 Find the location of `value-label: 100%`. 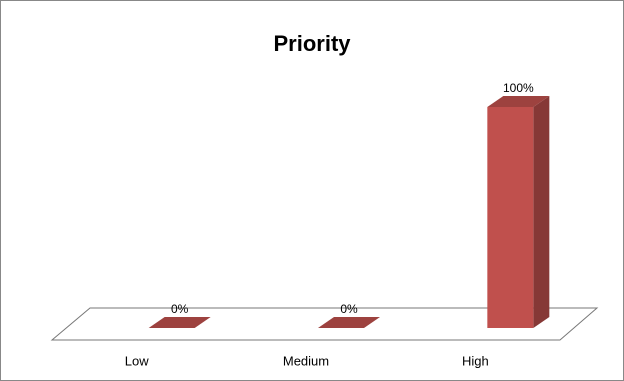

value-label: 100% is located at coordinates (518, 88).